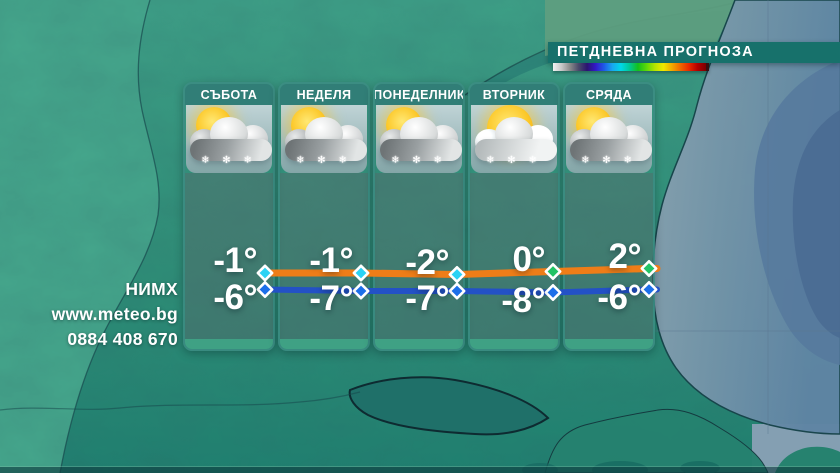  I want to click on day-column-sunday: НЕДЕЛЯ ❄ ✻ ❄, so click(324, 216).